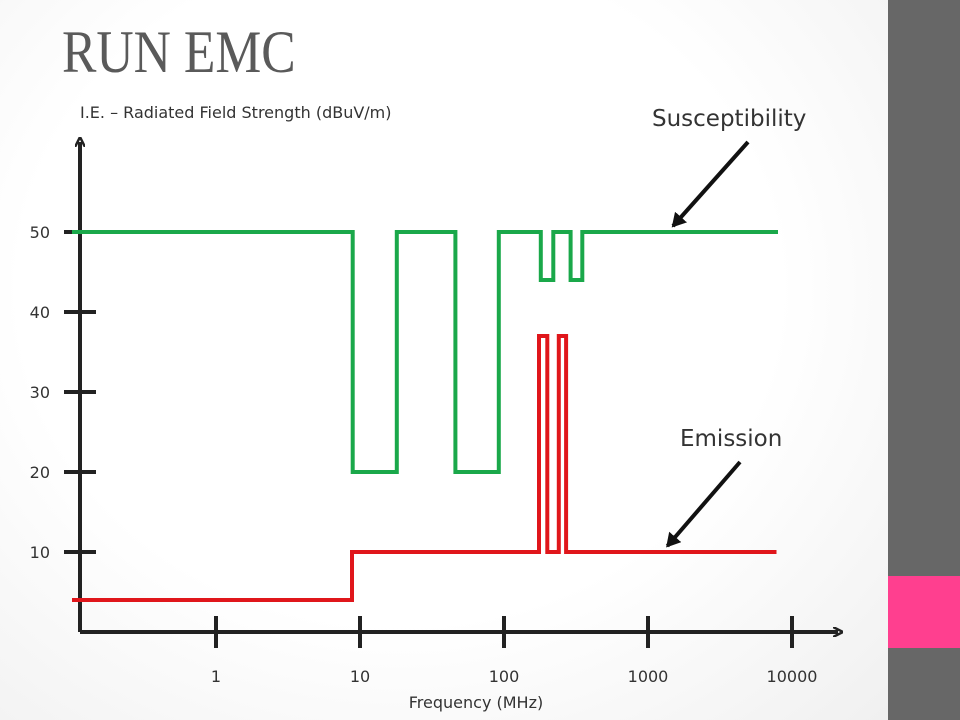  What do you see at coordinates (729, 119) in the screenshot?
I see `susceptibility-label: Susceptibility` at bounding box center [729, 119].